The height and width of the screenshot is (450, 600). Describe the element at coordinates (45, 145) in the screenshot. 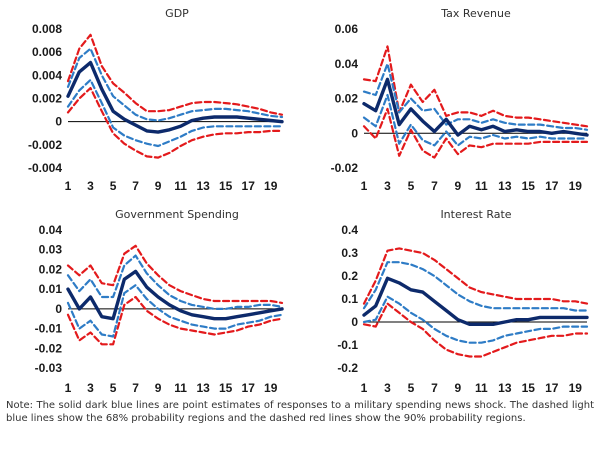

I see `y-tick-label: -0.002` at that location.